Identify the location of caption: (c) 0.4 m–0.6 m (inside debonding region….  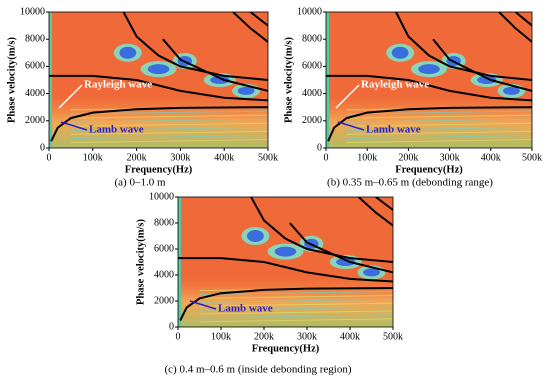
(258, 370).